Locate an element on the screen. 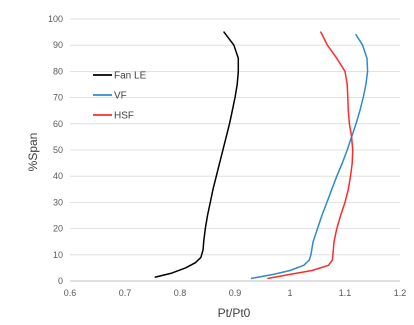 This screenshot has height=325, width=414. y-tick-label: 30 is located at coordinates (58, 202).